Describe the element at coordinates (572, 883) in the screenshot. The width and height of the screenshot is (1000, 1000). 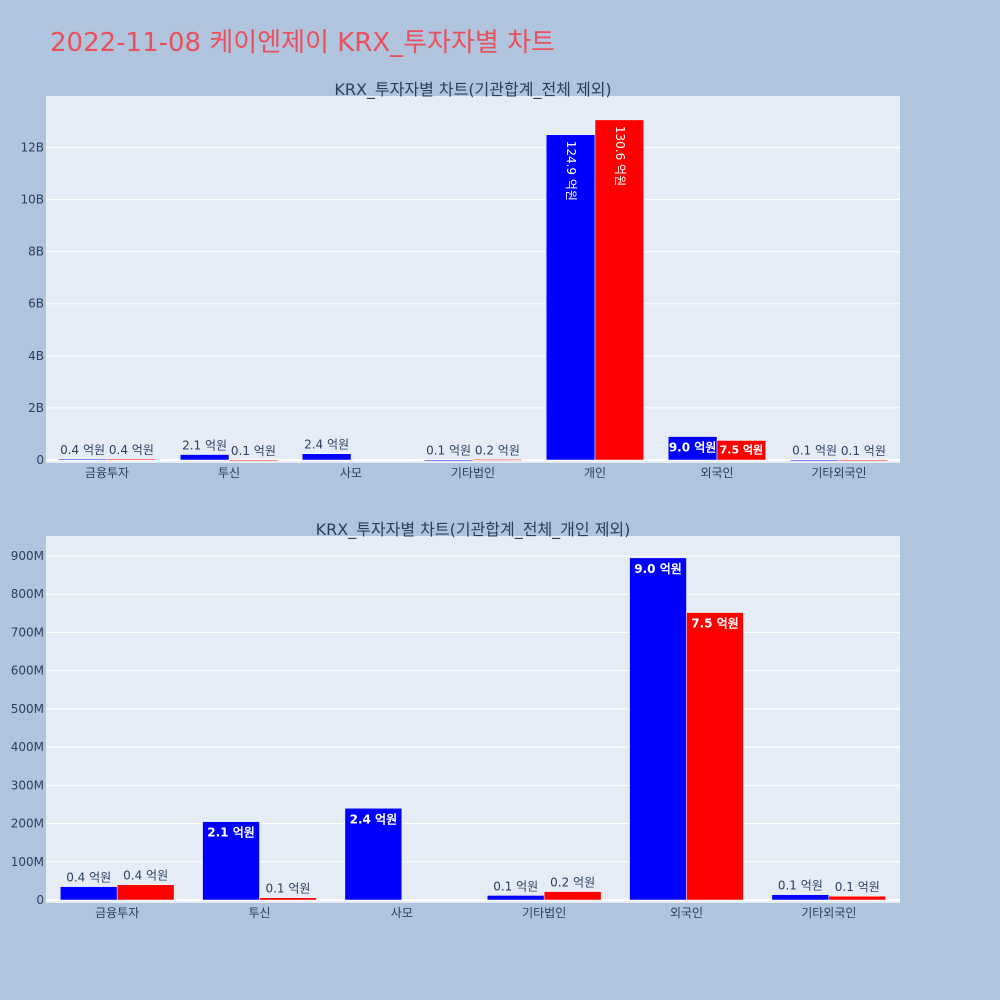
I see `chart2-data-label: 0.2 억원` at that location.